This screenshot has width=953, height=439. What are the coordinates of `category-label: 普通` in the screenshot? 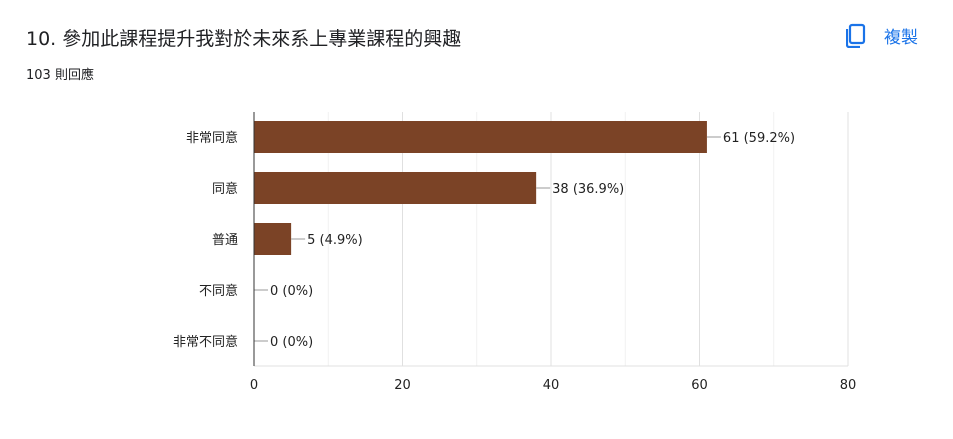 It's located at (225, 240).